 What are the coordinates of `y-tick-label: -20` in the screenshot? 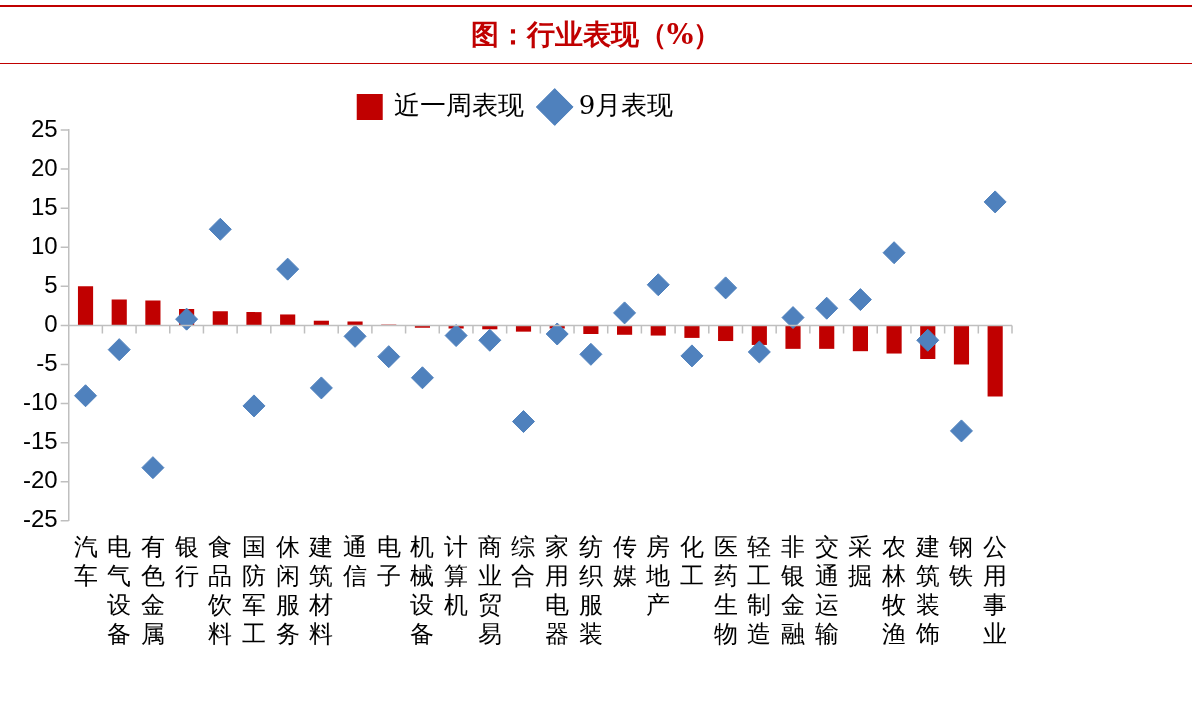 It's located at (40, 480).